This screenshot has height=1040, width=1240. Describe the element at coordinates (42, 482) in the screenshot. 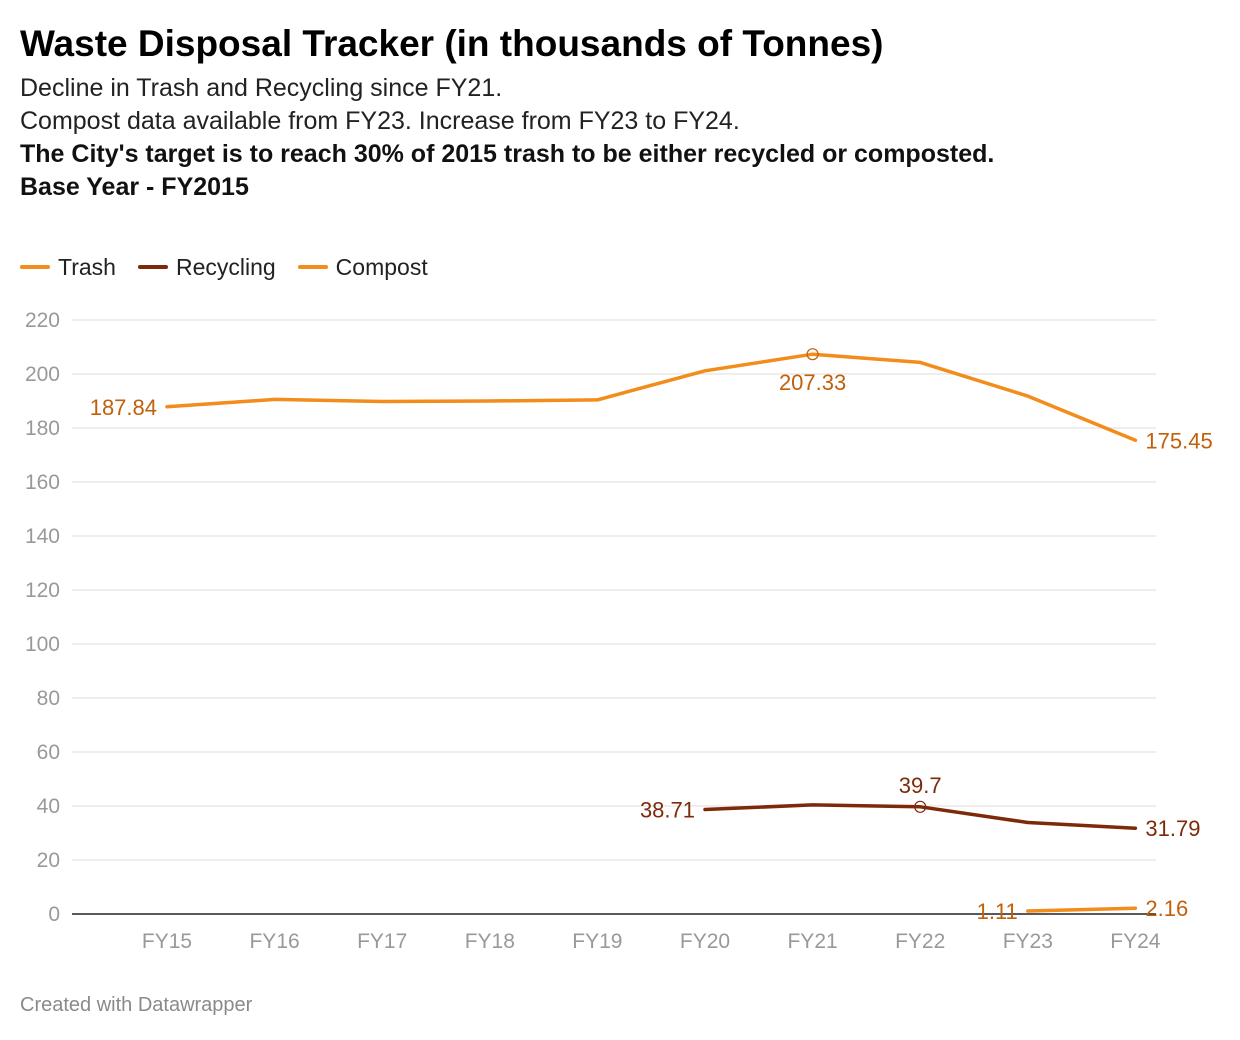

I see `y-tick-label-160: 160` at that location.